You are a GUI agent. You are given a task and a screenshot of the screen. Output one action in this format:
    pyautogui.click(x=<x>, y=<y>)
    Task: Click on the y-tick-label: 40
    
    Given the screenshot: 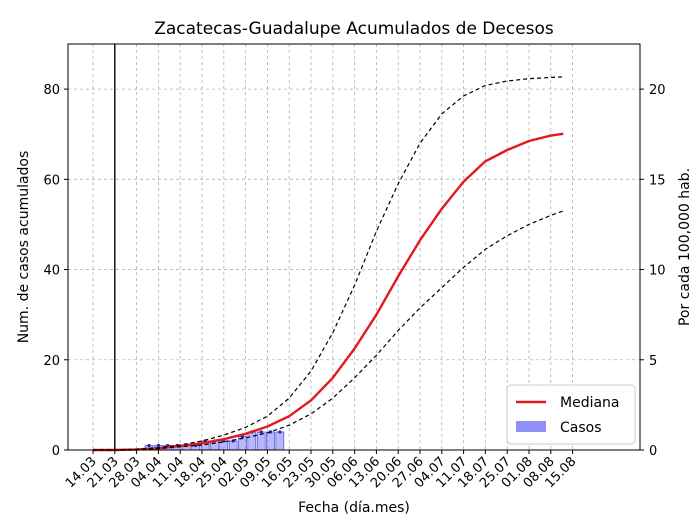 What is the action you would take?
    pyautogui.click(x=51, y=271)
    